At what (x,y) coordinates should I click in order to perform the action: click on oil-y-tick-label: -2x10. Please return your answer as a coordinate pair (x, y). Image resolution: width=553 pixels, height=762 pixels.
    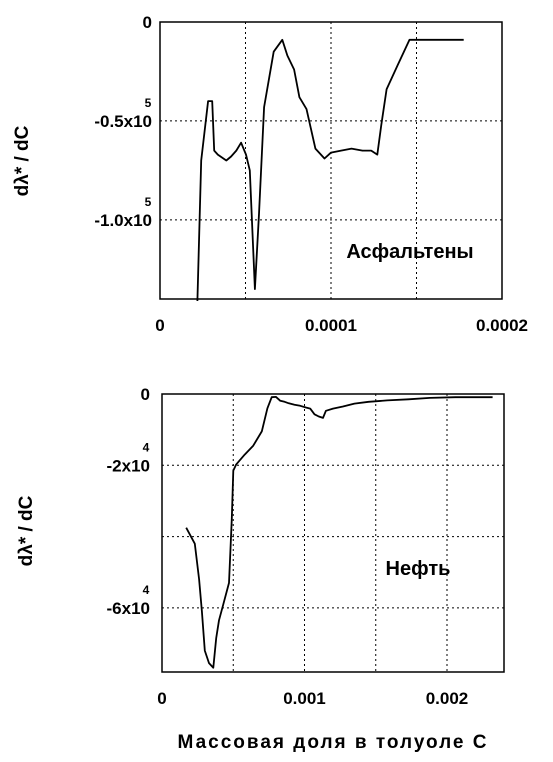
    Looking at the image, I should click on (128, 465).